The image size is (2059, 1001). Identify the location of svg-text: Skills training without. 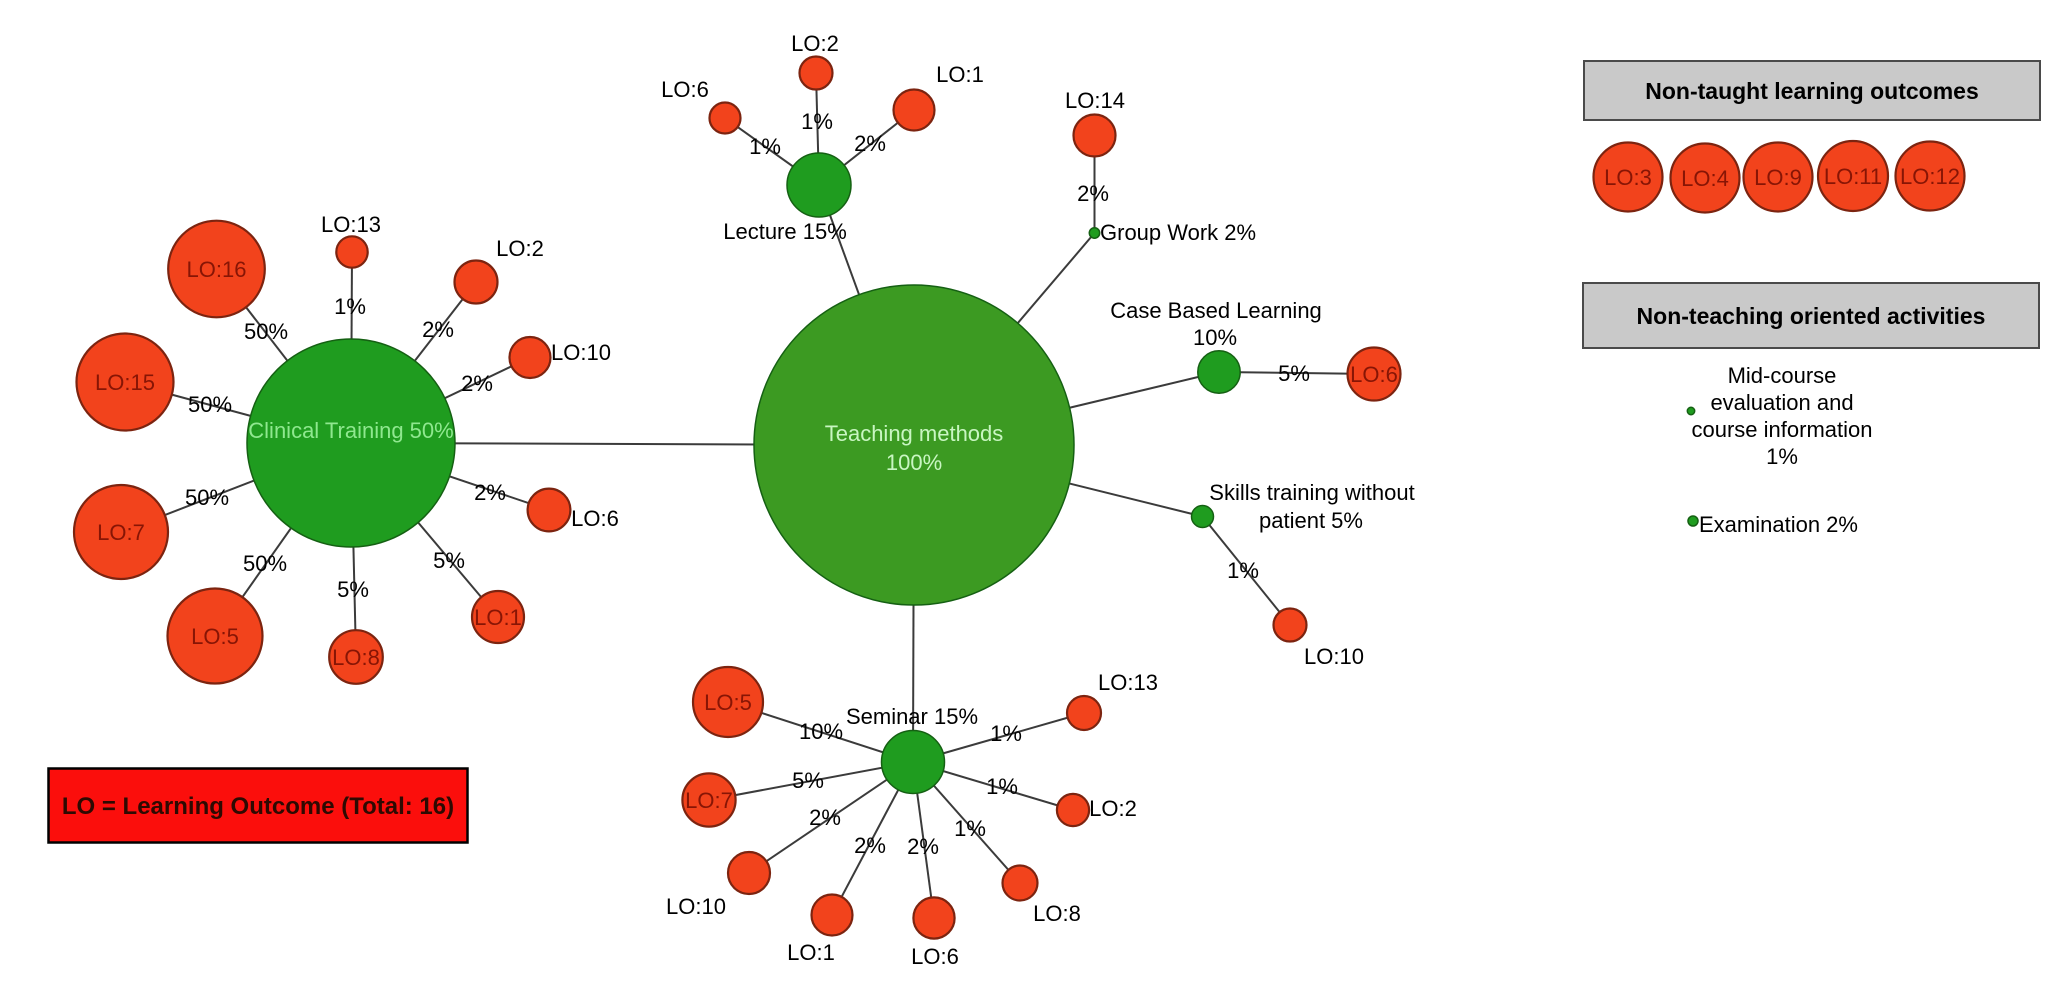
(1311, 492).